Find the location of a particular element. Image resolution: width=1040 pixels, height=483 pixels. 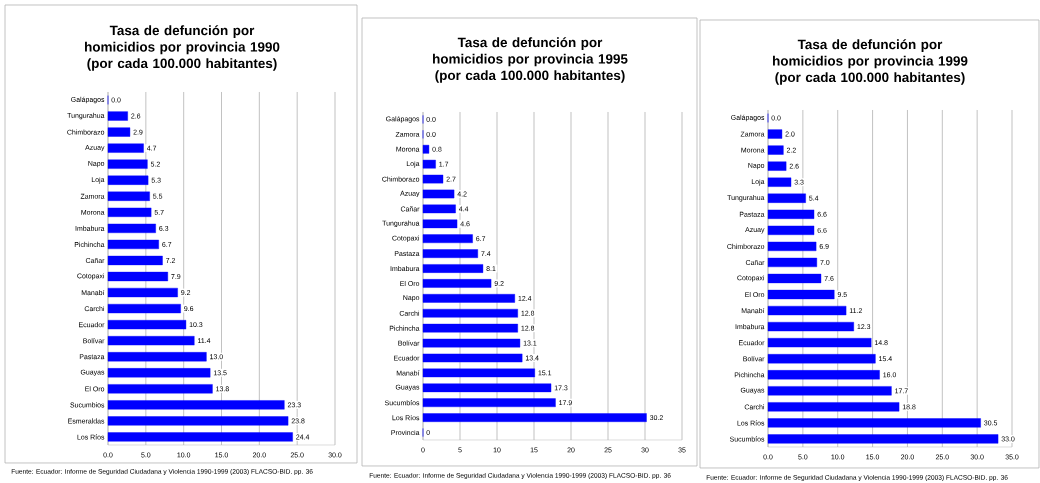

chart-title: Tasa de defunción por homicidios por provincia 1990 (por cada 100.000 habitantes) is located at coordinates (182, 48).